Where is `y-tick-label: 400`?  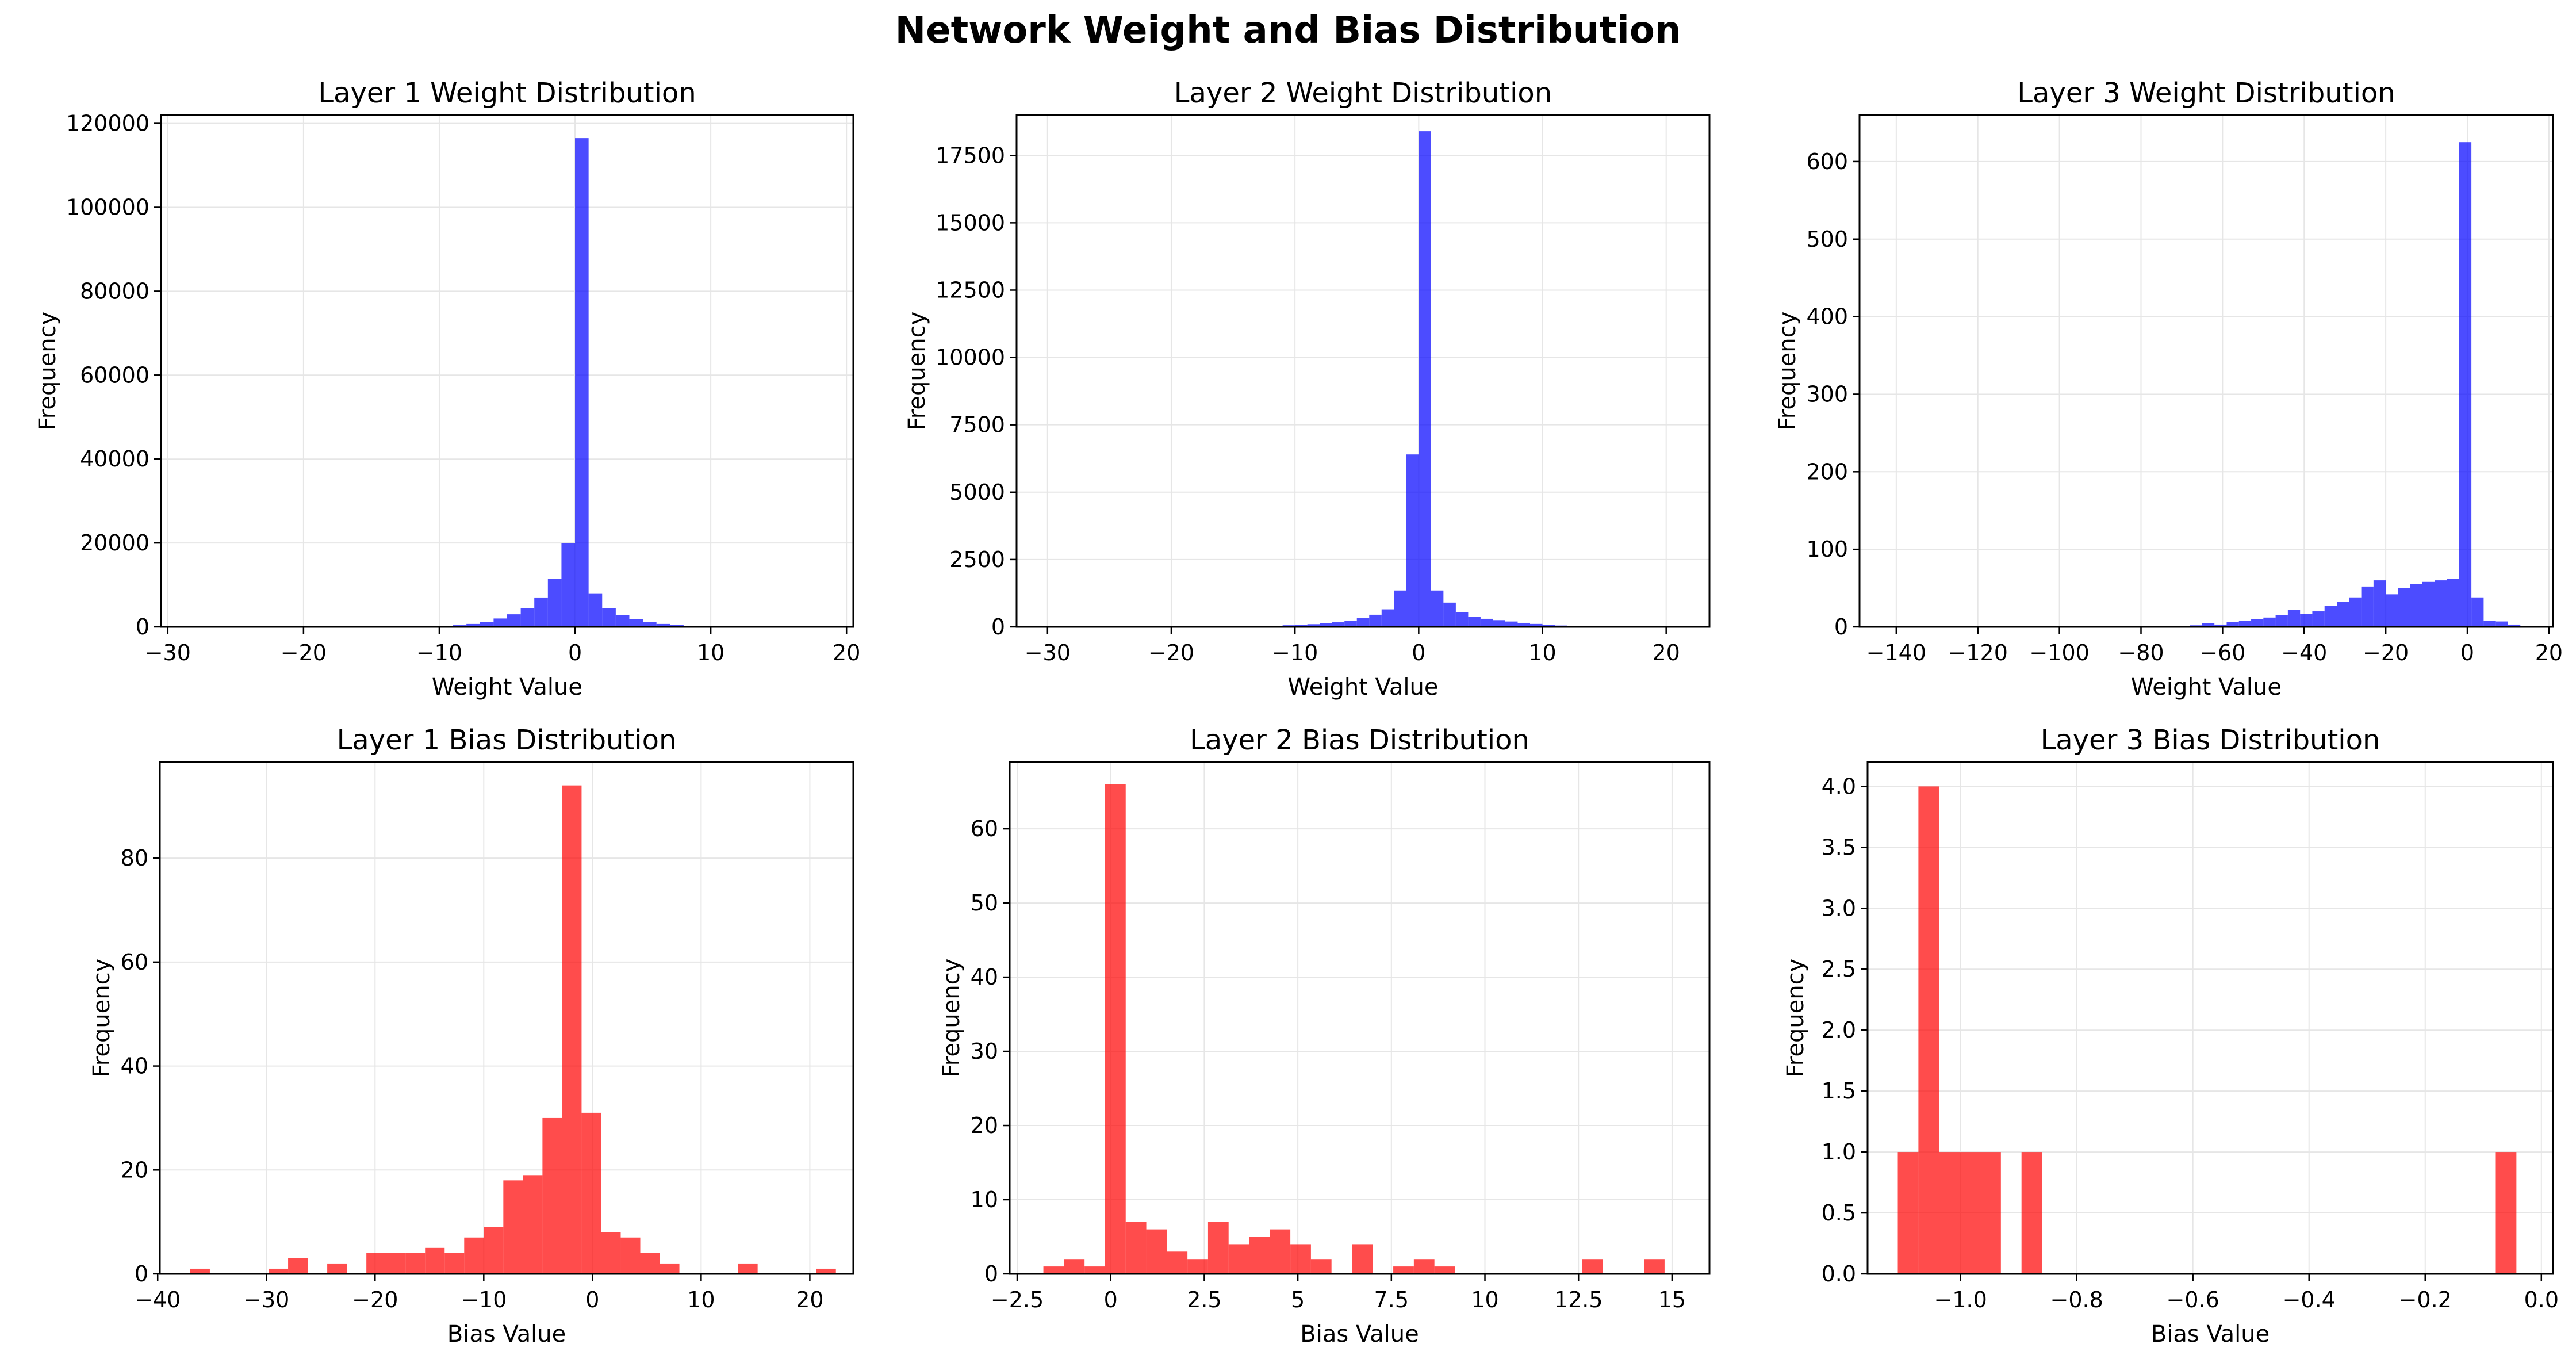 y-tick-label: 400 is located at coordinates (1827, 317).